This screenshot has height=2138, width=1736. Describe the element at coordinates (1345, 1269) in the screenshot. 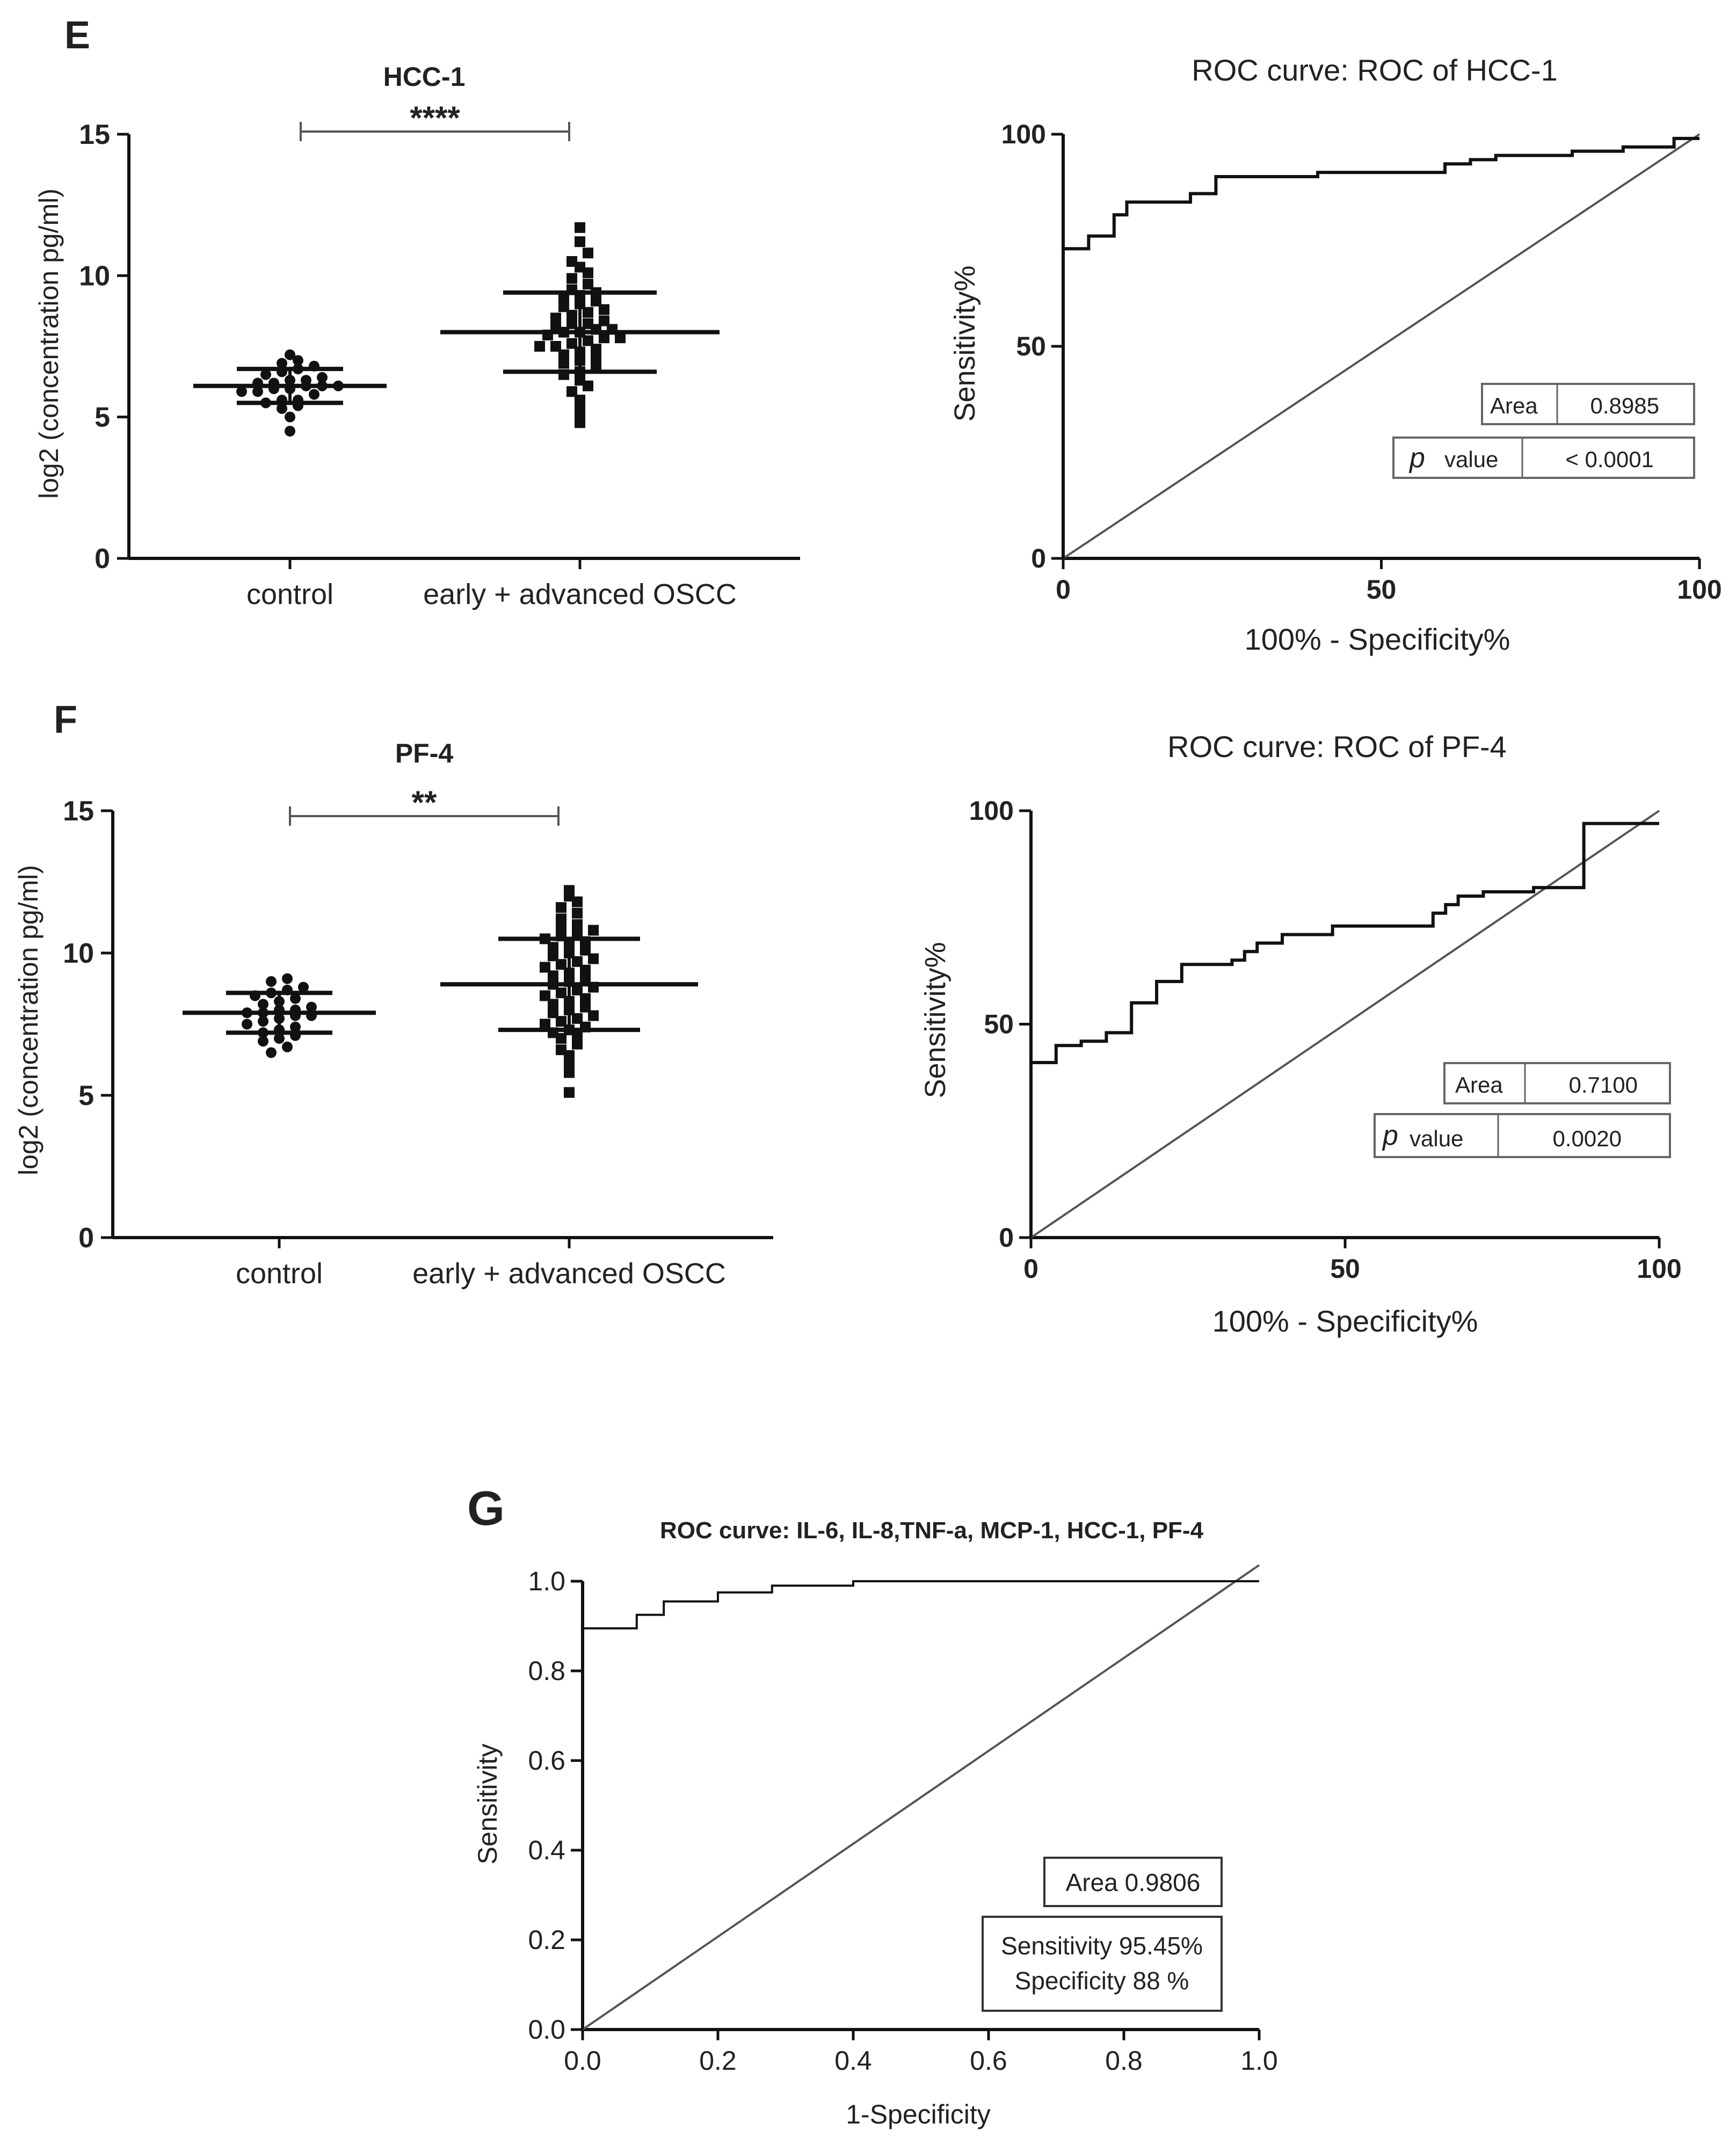

I see `x-tick-label: 50` at that location.